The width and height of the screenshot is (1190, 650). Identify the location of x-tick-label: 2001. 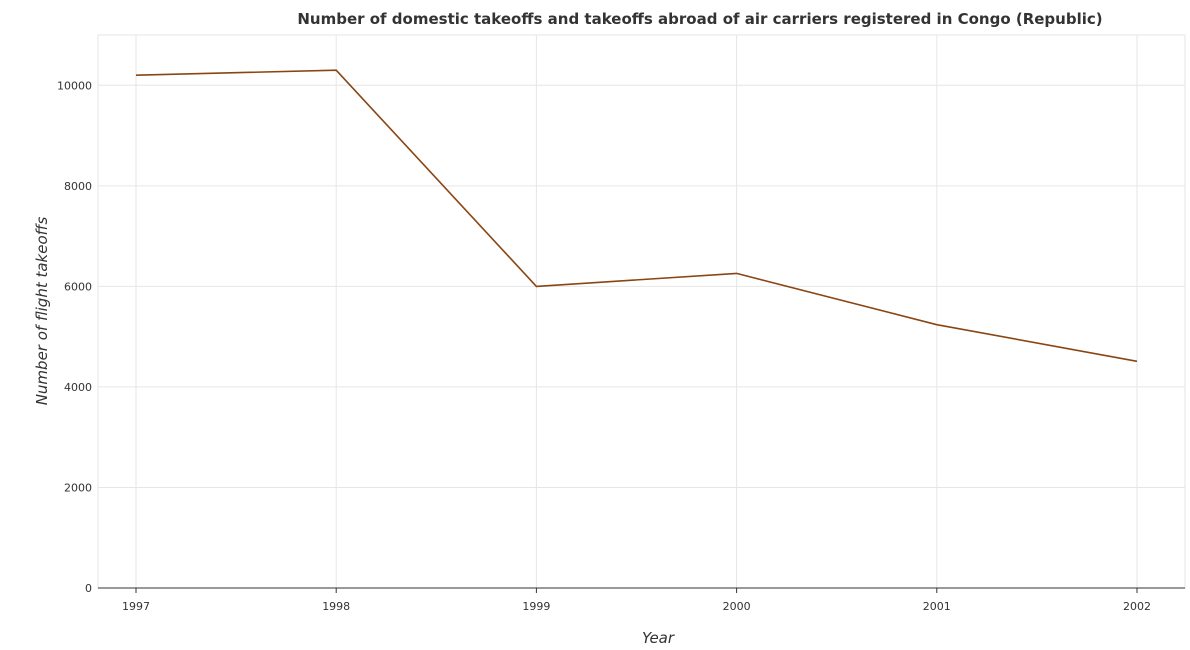
(937, 606).